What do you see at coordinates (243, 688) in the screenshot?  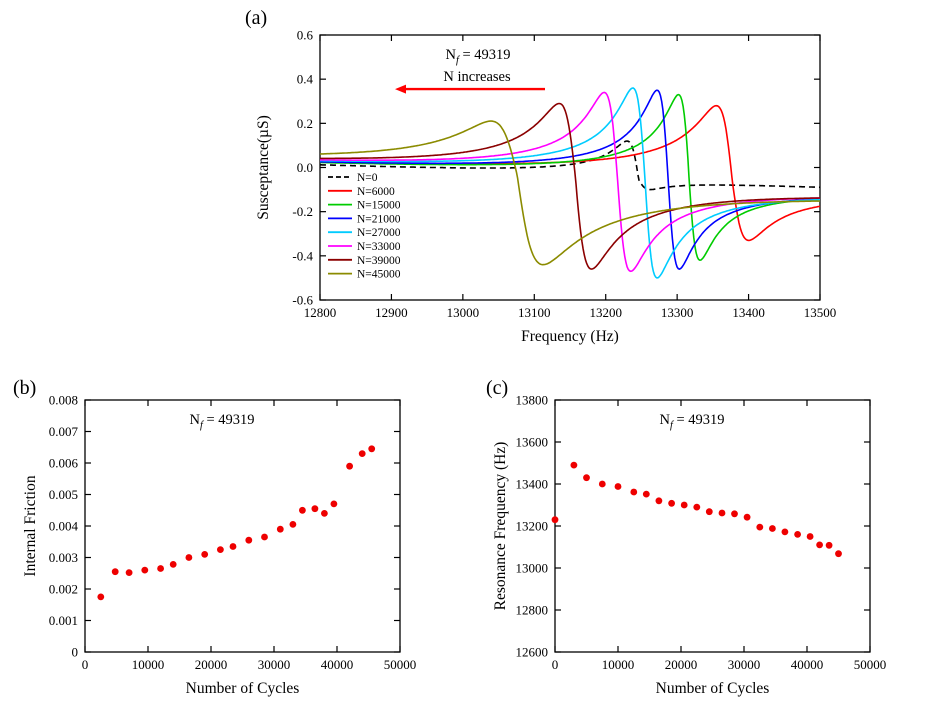 I see `x-axis-title: Number of Cycles` at bounding box center [243, 688].